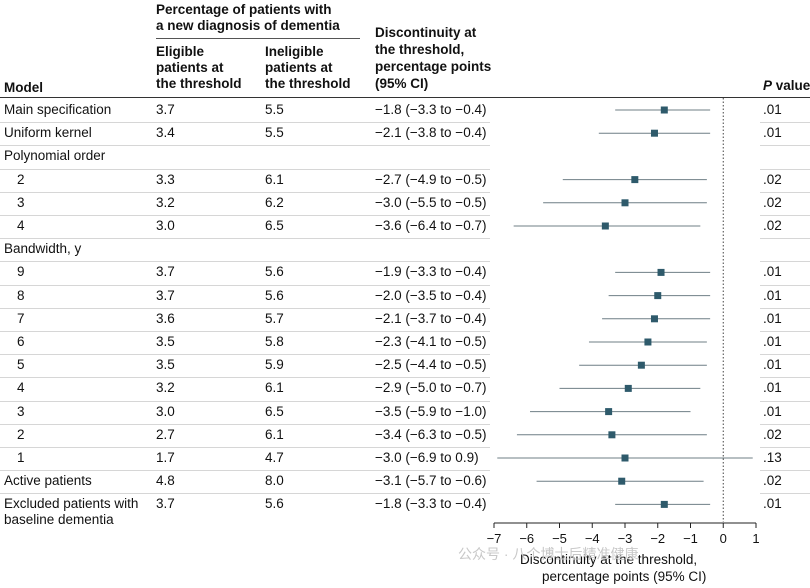  What do you see at coordinates (768, 85) in the screenshot?
I see `pvalue-header-p: P` at bounding box center [768, 85].